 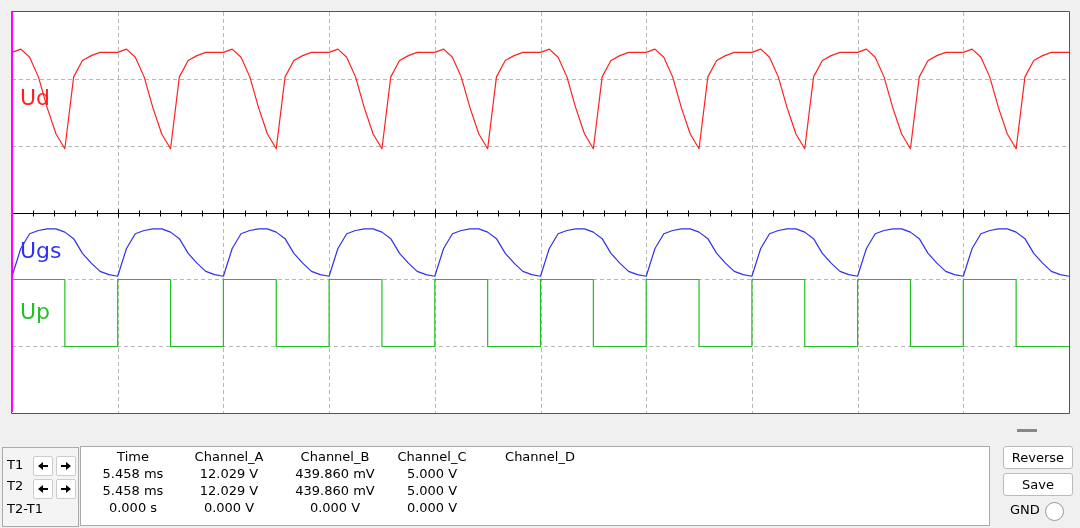 What do you see at coordinates (41, 251) in the screenshot?
I see `series-label: Ugs` at bounding box center [41, 251].